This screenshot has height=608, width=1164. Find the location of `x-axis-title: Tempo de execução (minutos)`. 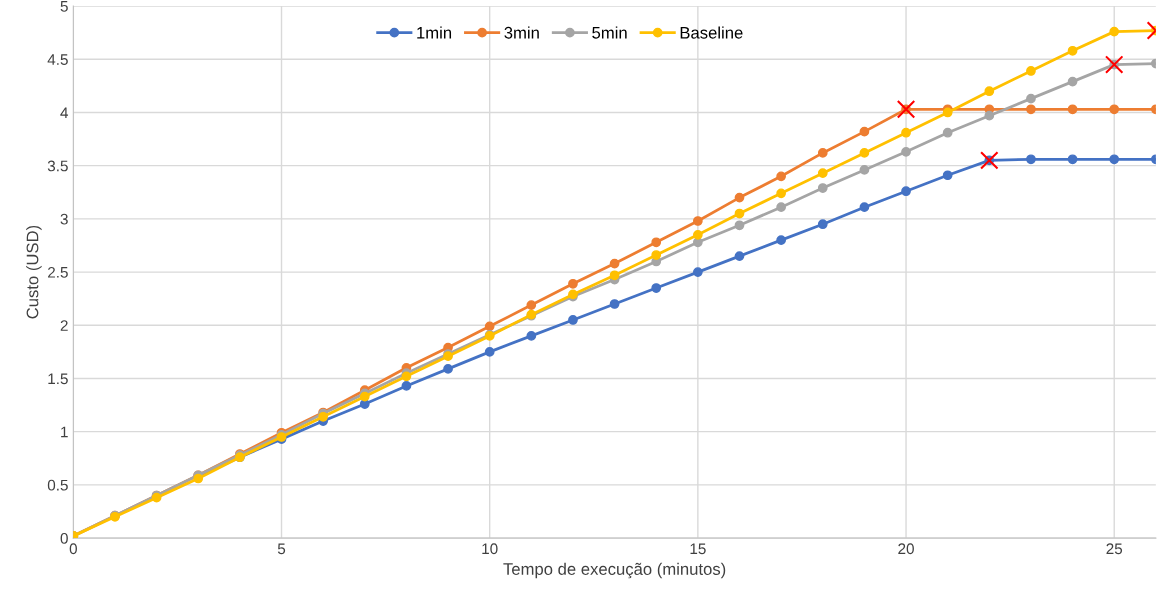

x-axis-title: Tempo de execução (minutos) is located at coordinates (614, 570).